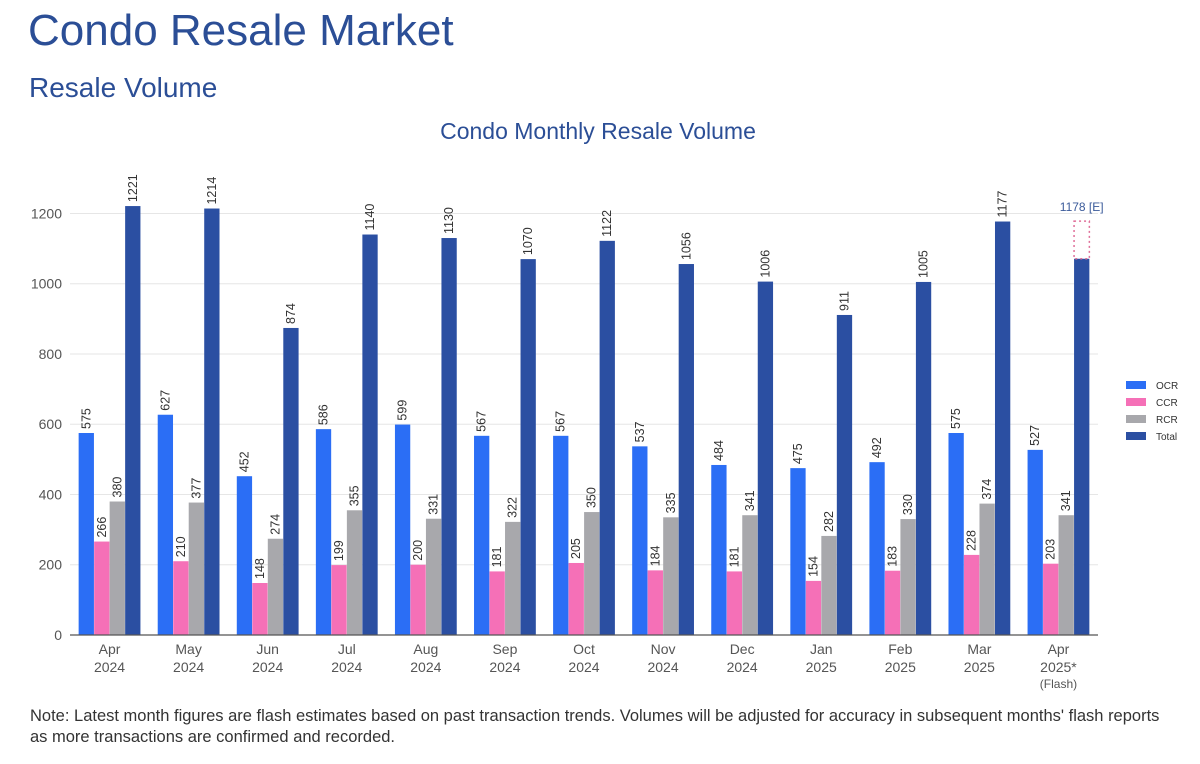 The image size is (1200, 764). Describe the element at coordinates (1167, 420) in the screenshot. I see `legend-label: RCR` at that location.